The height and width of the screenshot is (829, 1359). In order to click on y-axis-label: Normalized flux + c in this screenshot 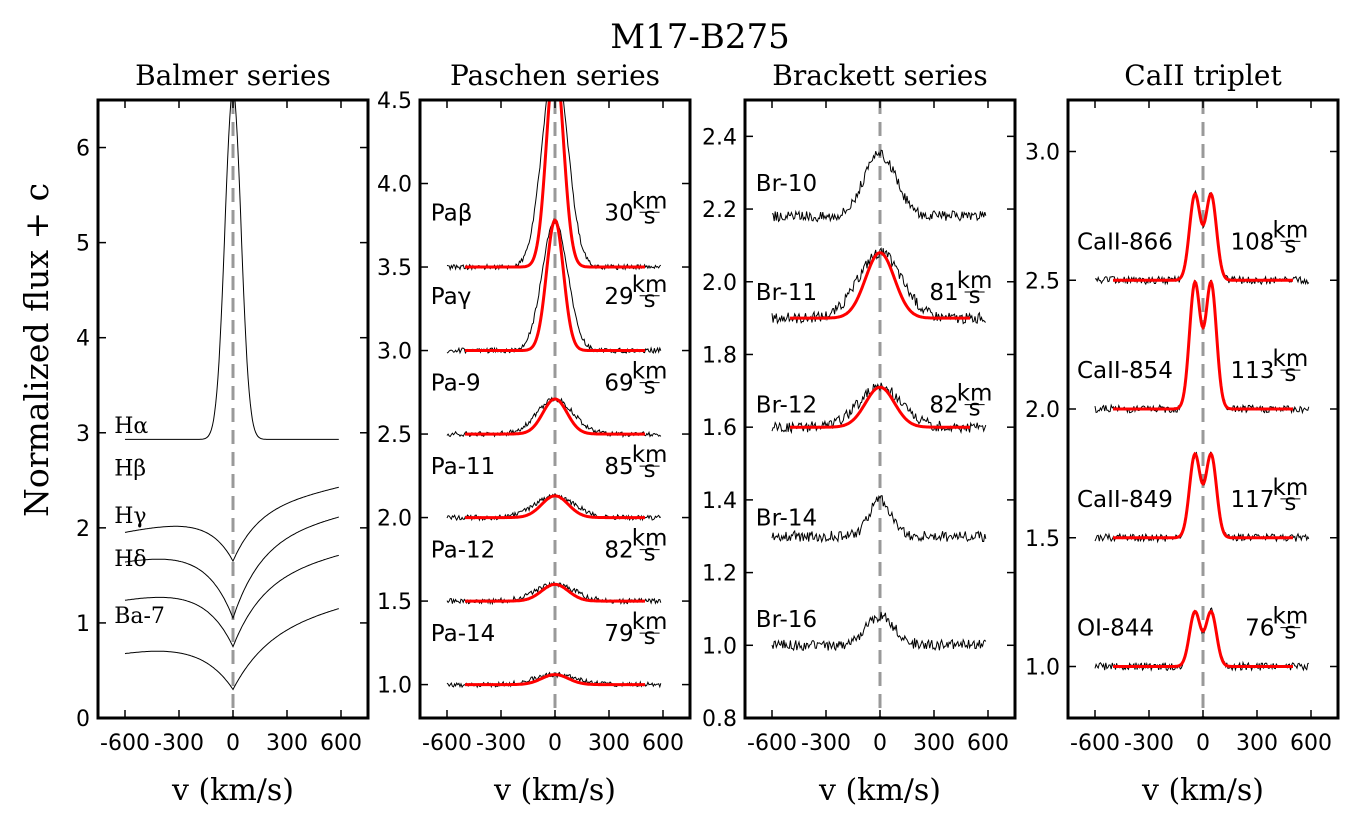, I will do `click(36, 350)`.